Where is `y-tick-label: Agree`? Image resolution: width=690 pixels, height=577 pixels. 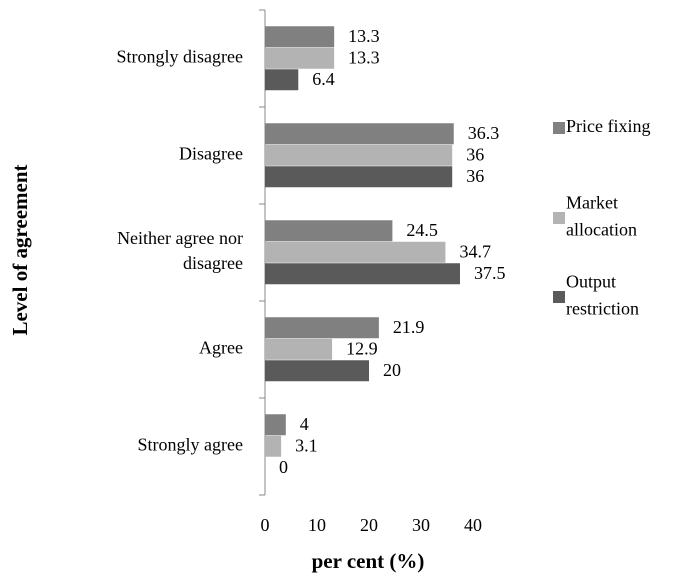 y-tick-label: Agree is located at coordinates (221, 348).